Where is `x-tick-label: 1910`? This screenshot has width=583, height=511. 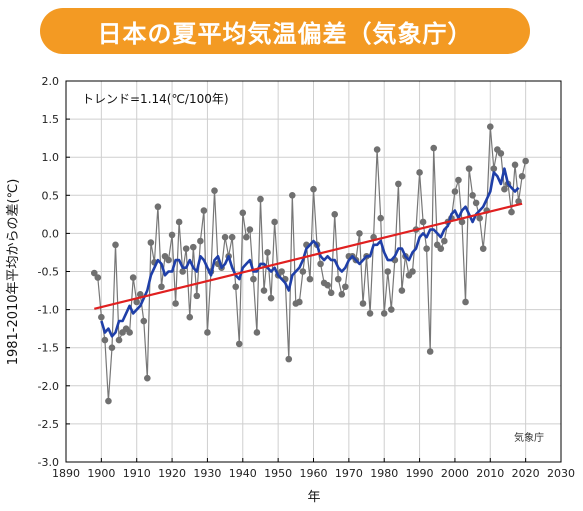 x-tick-label: 1910 is located at coordinates (137, 473).